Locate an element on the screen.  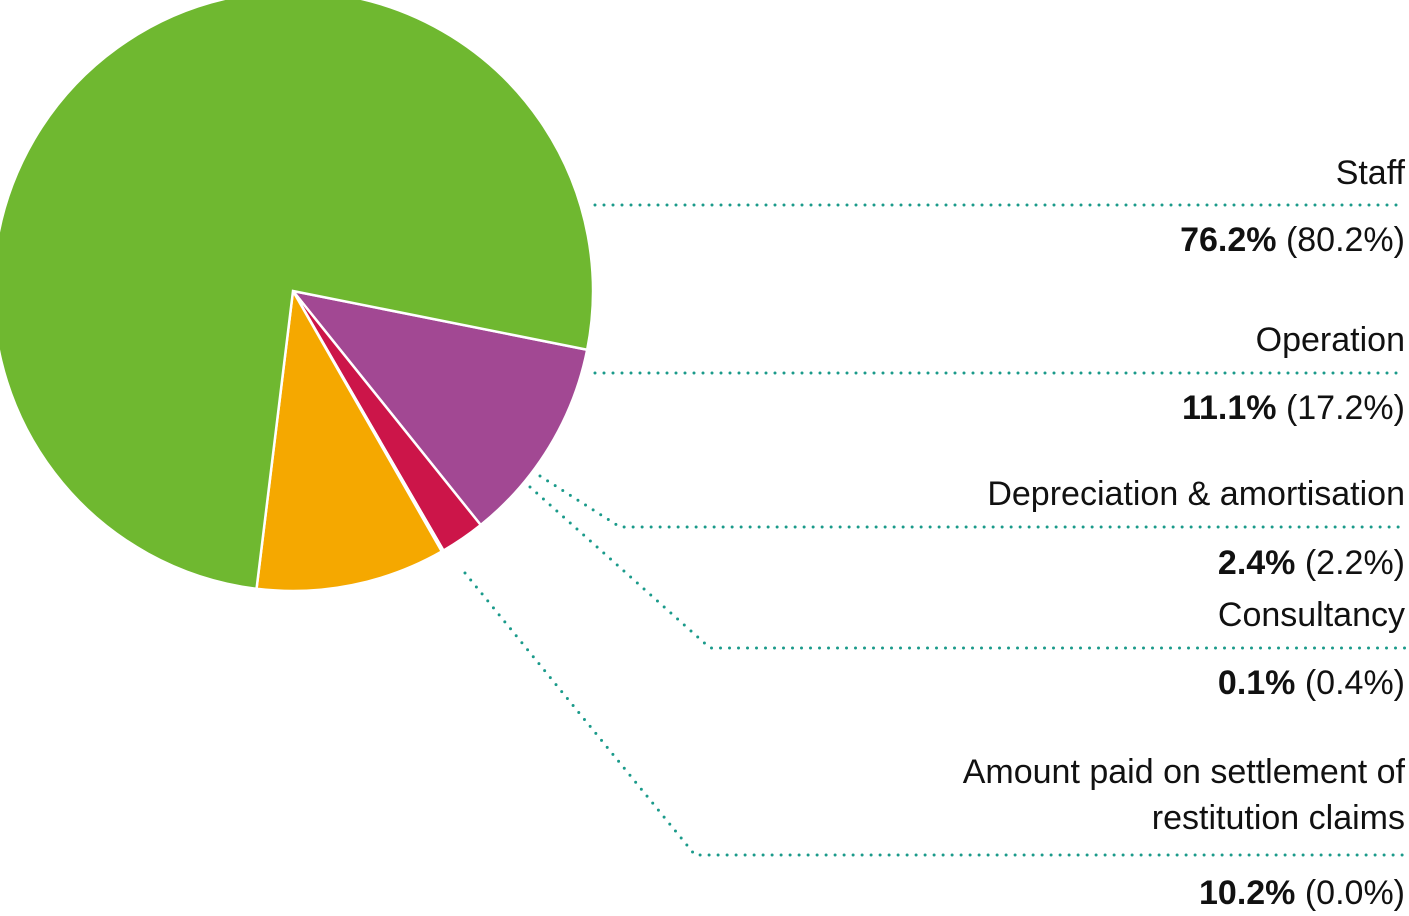
value-label: 11.1% is located at coordinates (1229, 408).